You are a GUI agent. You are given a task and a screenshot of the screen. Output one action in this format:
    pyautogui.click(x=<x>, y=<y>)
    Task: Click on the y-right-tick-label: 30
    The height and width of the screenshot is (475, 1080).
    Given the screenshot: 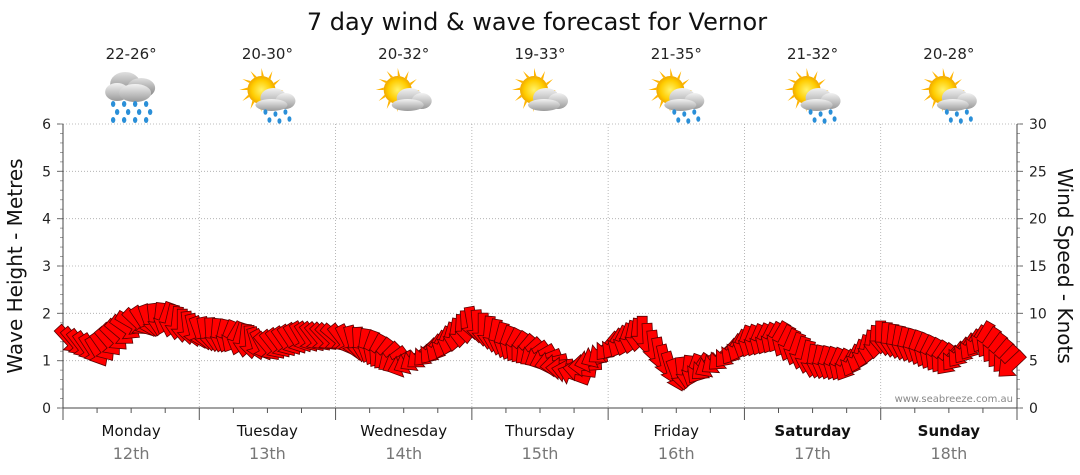 What is the action you would take?
    pyautogui.click(x=1038, y=125)
    